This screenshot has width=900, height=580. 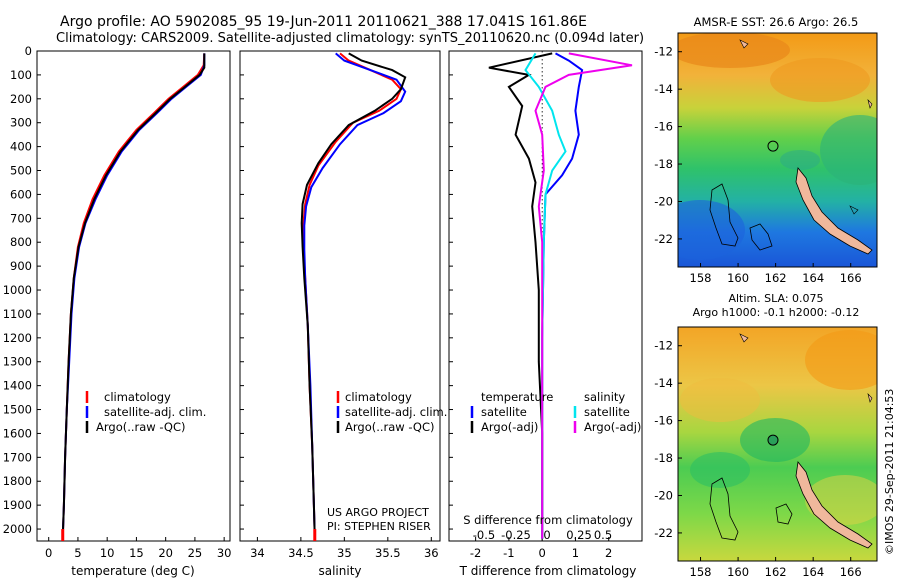 What do you see at coordinates (257, 553) in the screenshot?
I see `x-tick-label: 34` at bounding box center [257, 553].